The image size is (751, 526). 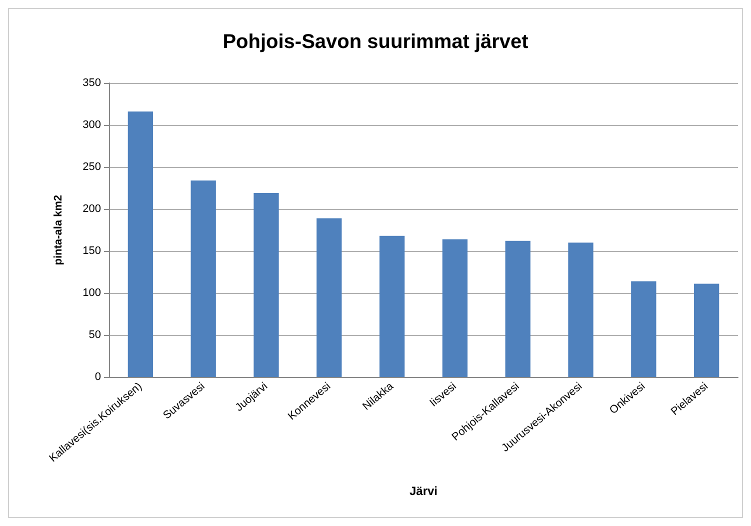 What do you see at coordinates (97, 377) in the screenshot?
I see `y-tick-label: 0` at bounding box center [97, 377].